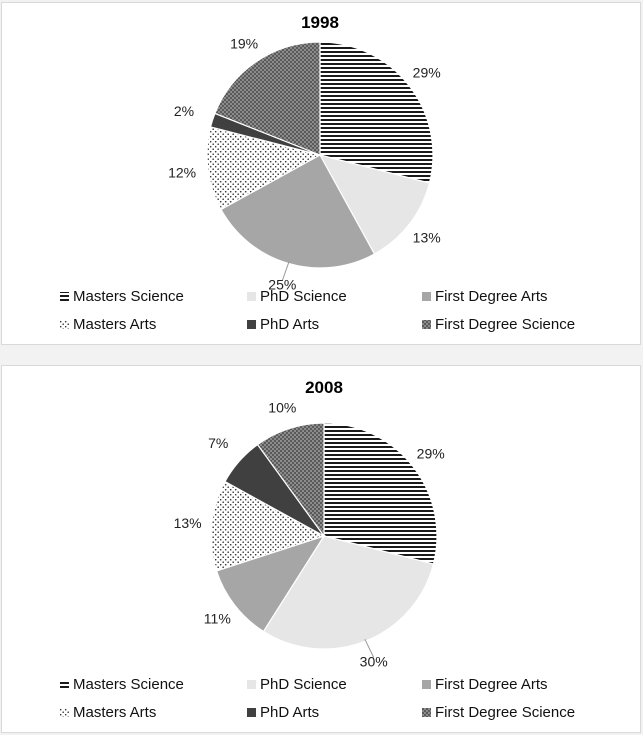 Image resolution: width=643 pixels, height=735 pixels. What do you see at coordinates (218, 443) in the screenshot?
I see `data-label-phd-arts: 7%` at bounding box center [218, 443].